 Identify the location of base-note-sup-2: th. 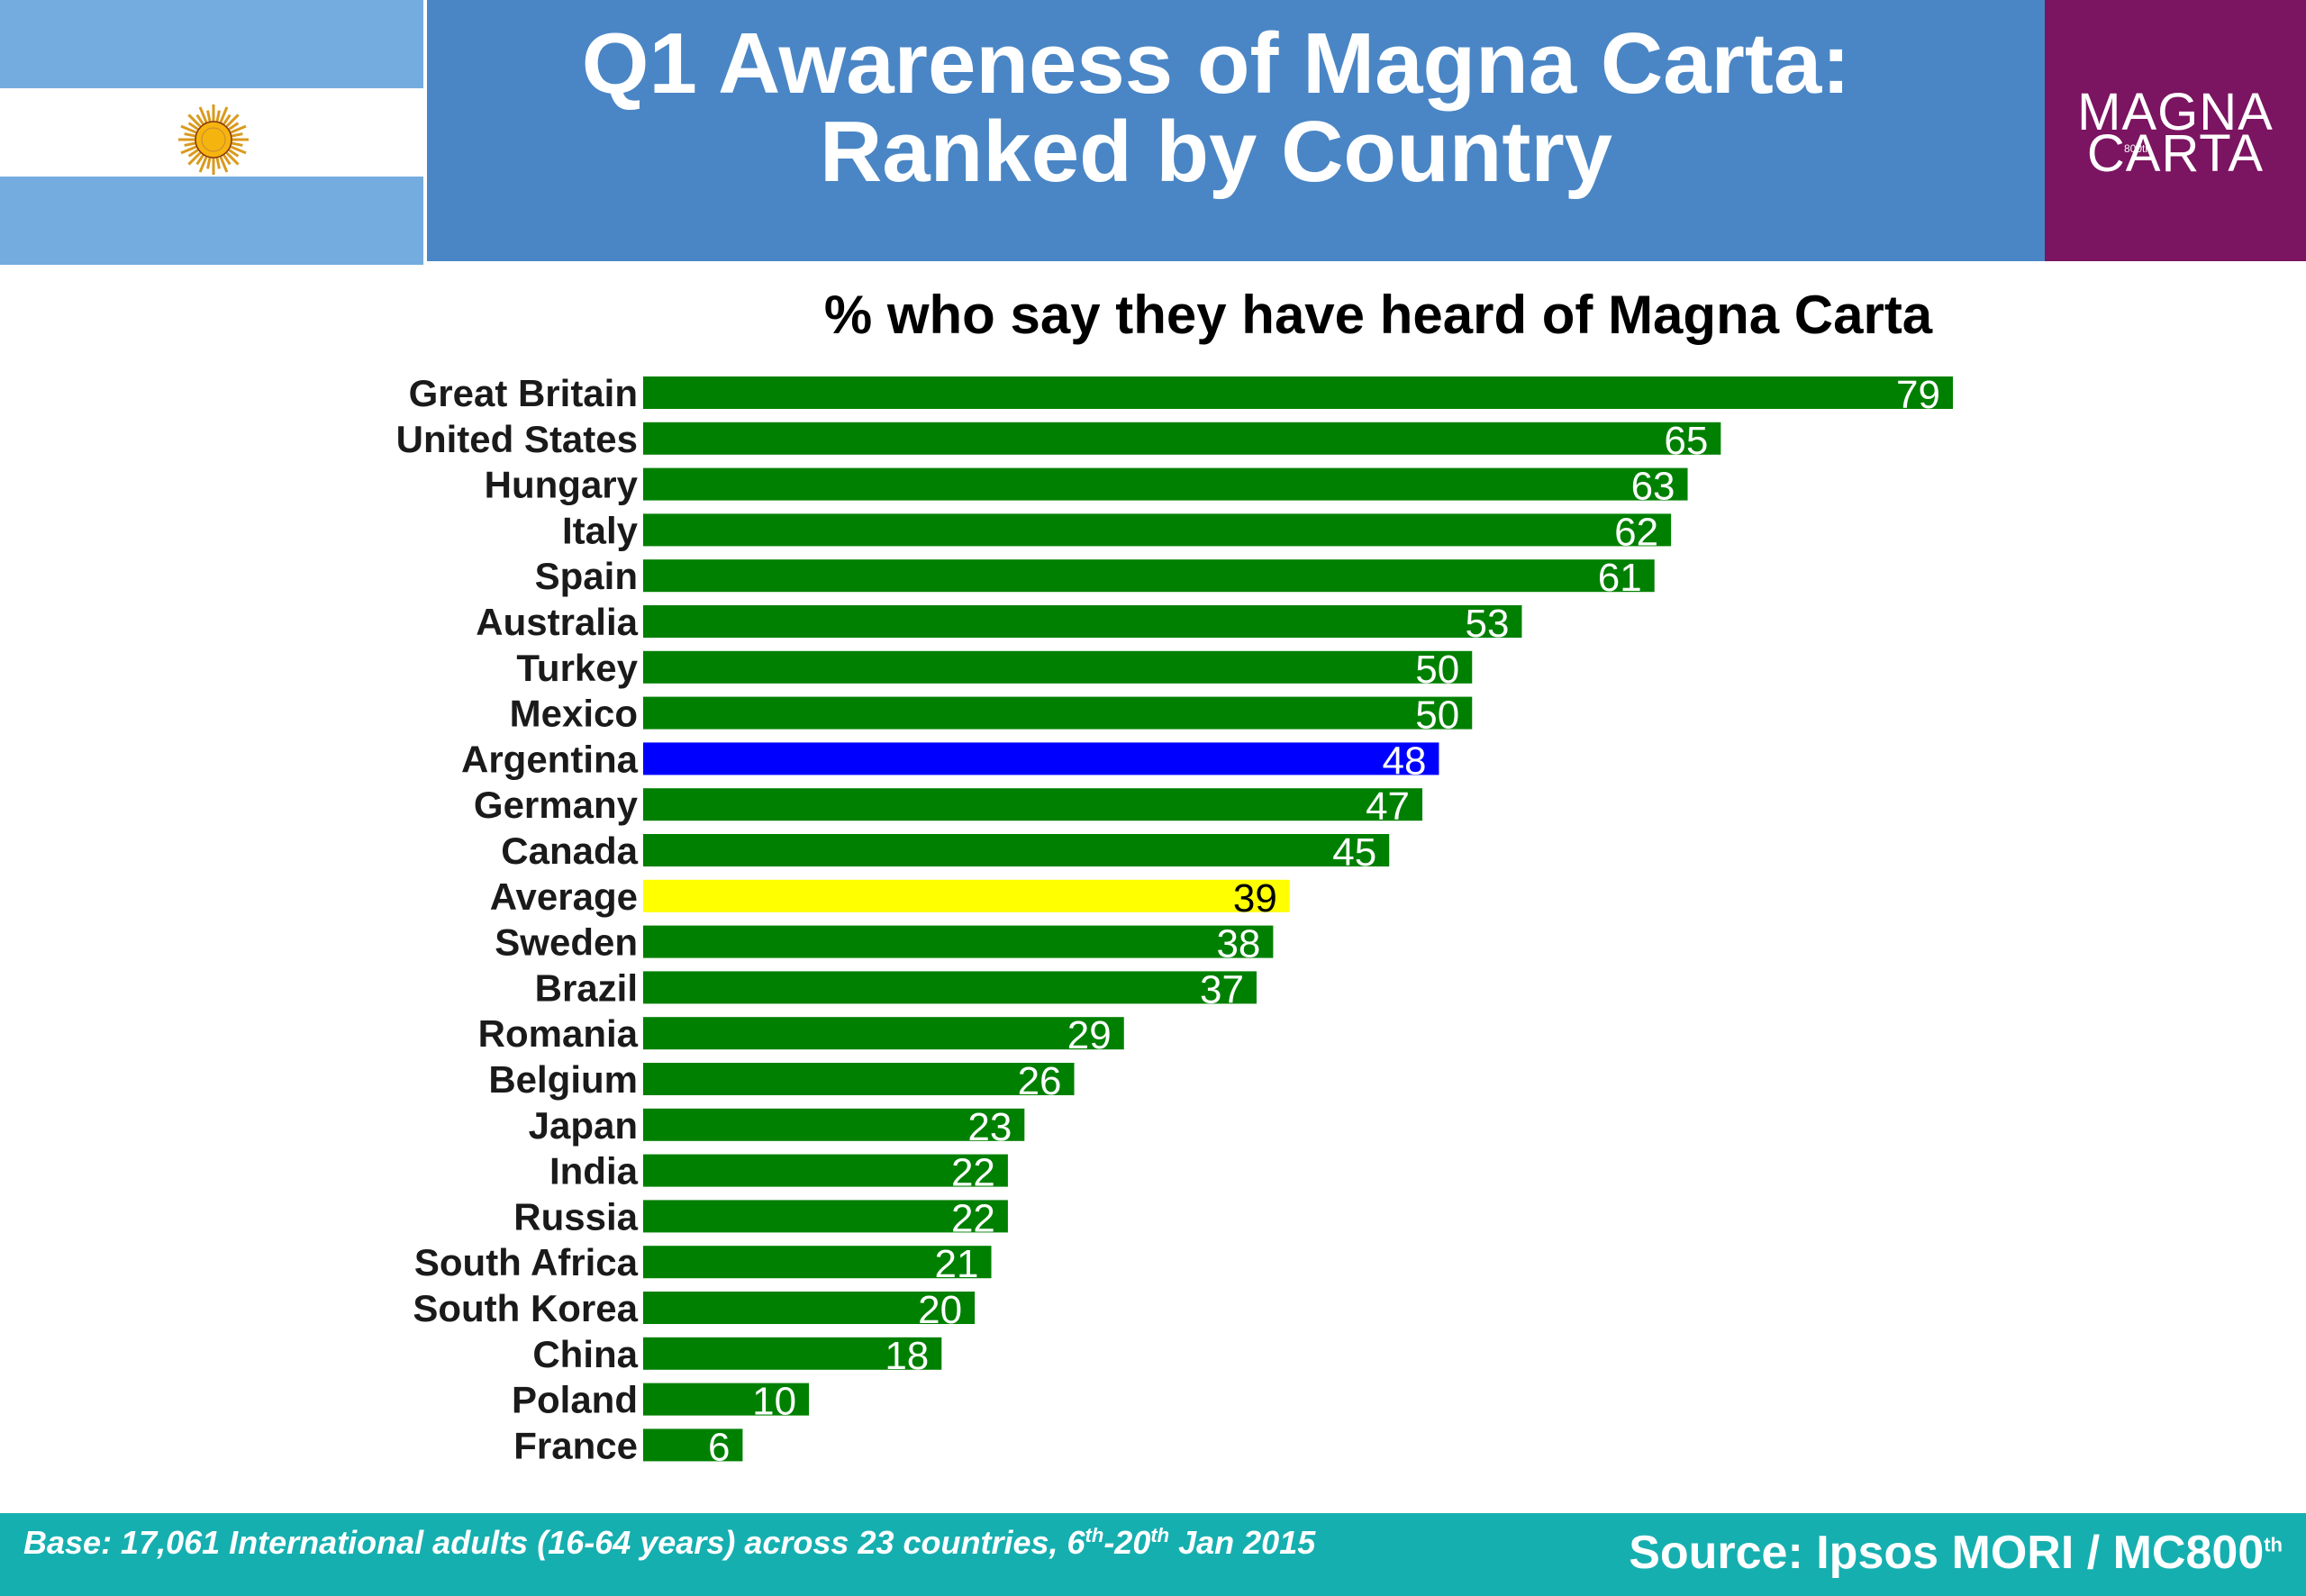
(1160, 1535).